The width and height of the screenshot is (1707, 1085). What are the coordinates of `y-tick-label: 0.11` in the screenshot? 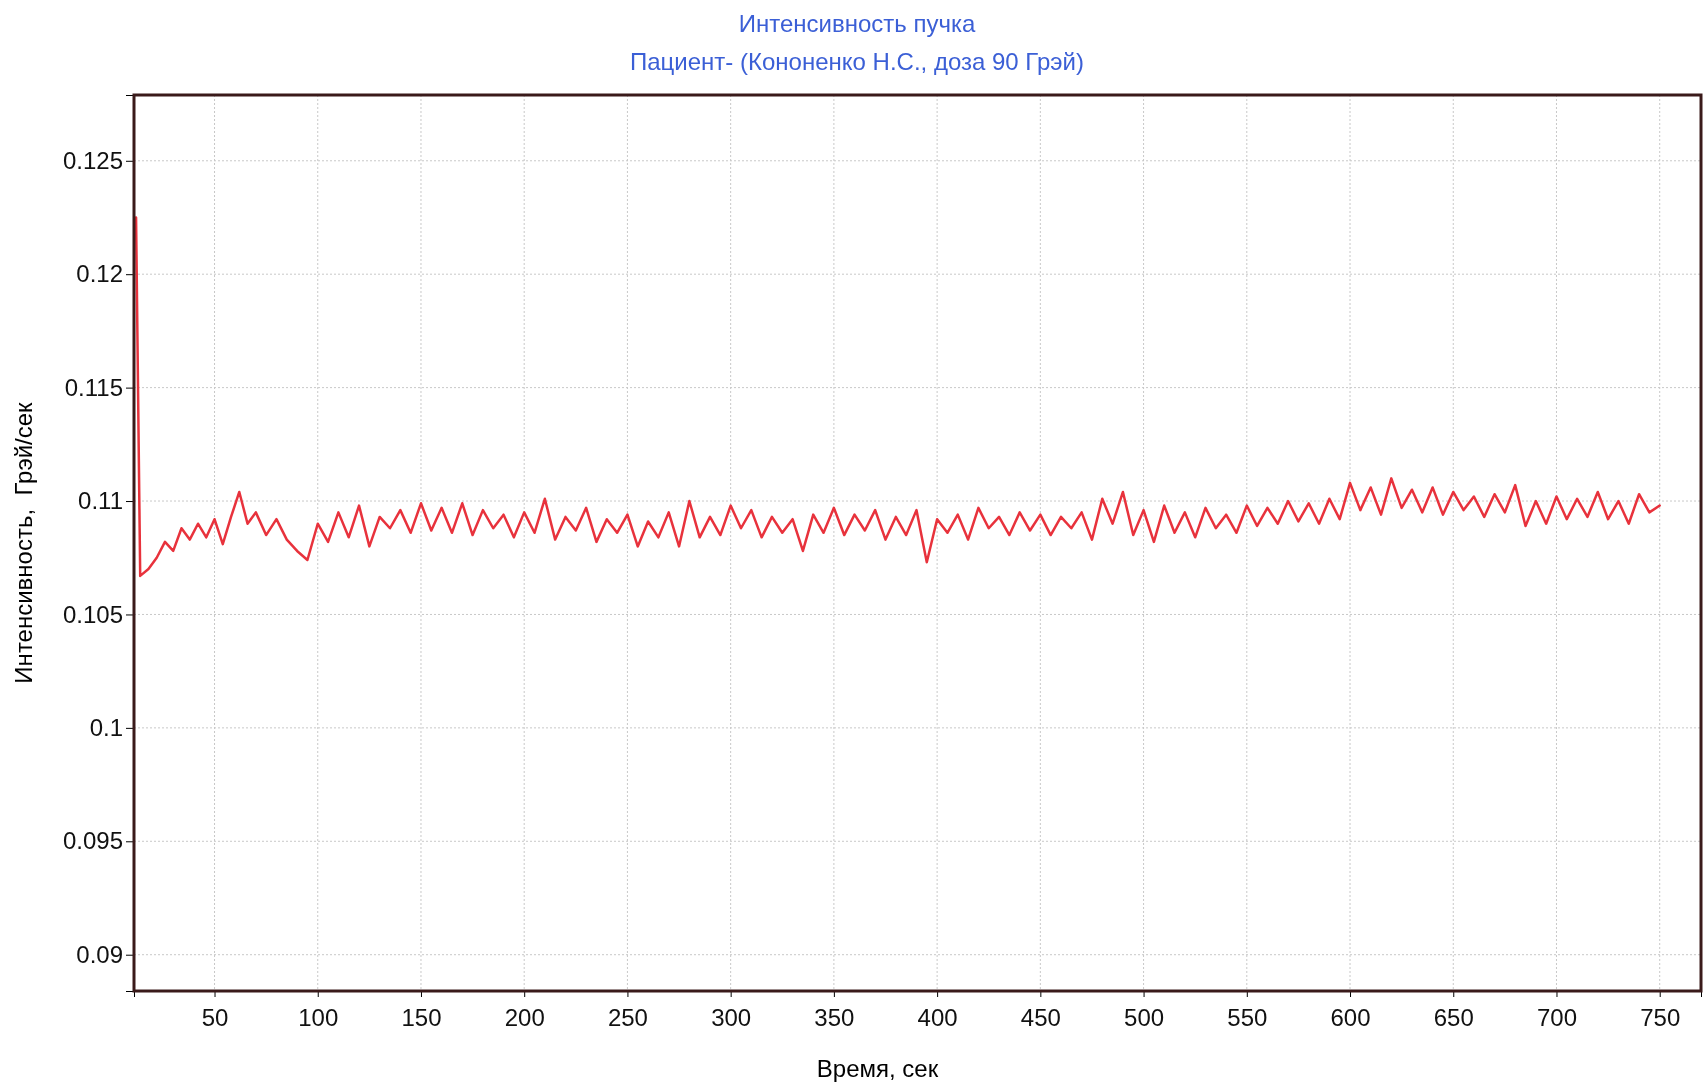 It's located at (100, 501).